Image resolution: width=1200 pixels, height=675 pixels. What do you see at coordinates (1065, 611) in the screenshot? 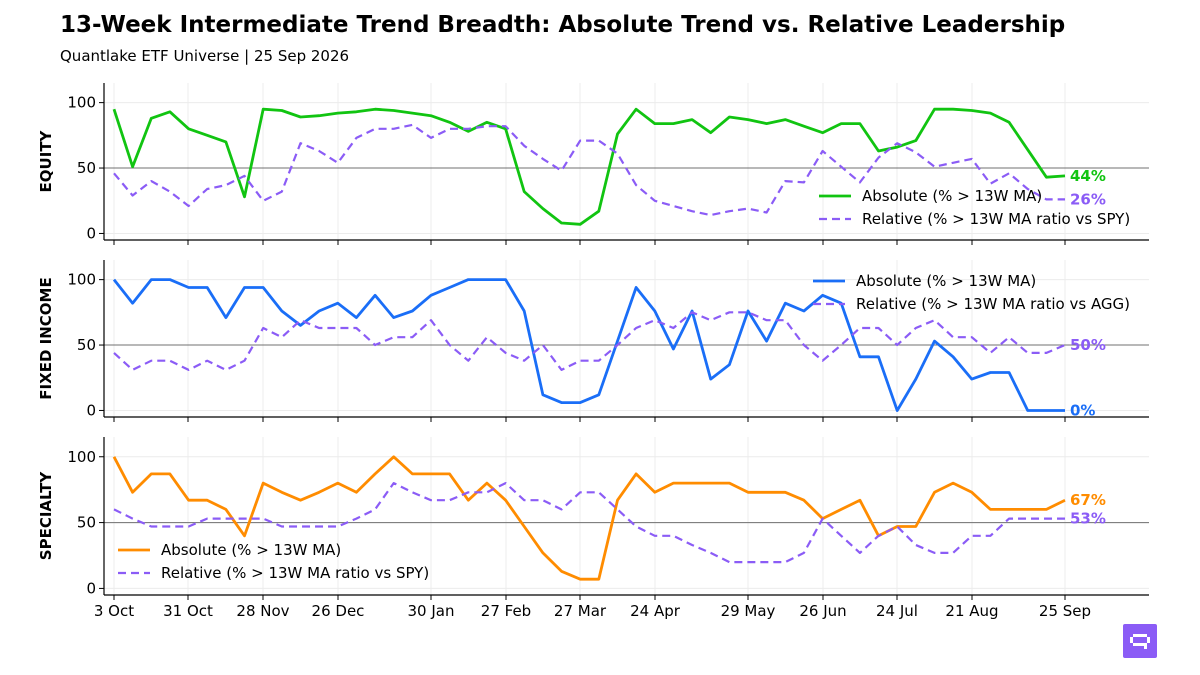
I see `x-tick-label: 25 Sep` at bounding box center [1065, 611].